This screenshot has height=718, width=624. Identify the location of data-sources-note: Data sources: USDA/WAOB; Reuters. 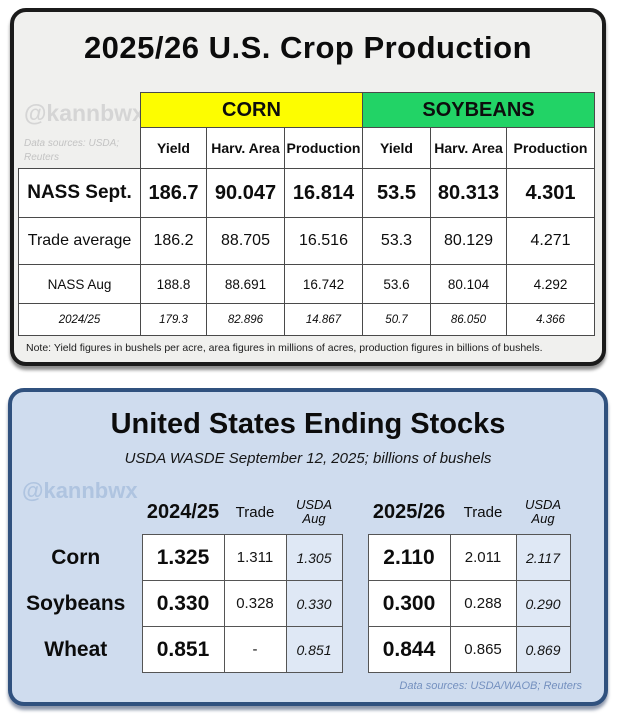
(490, 686).